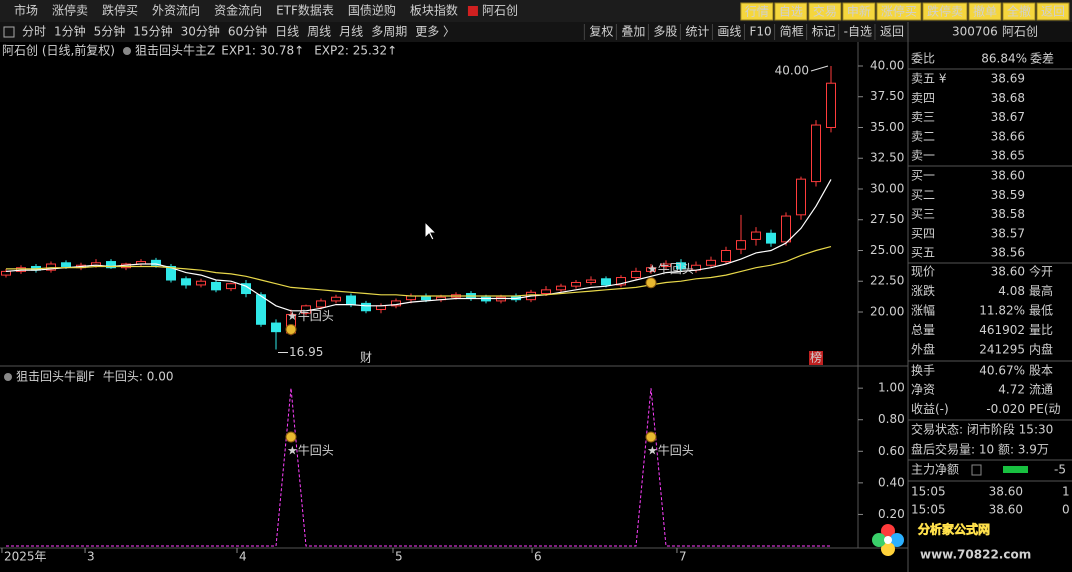  I want to click on top-button: 行情, so click(757, 12).